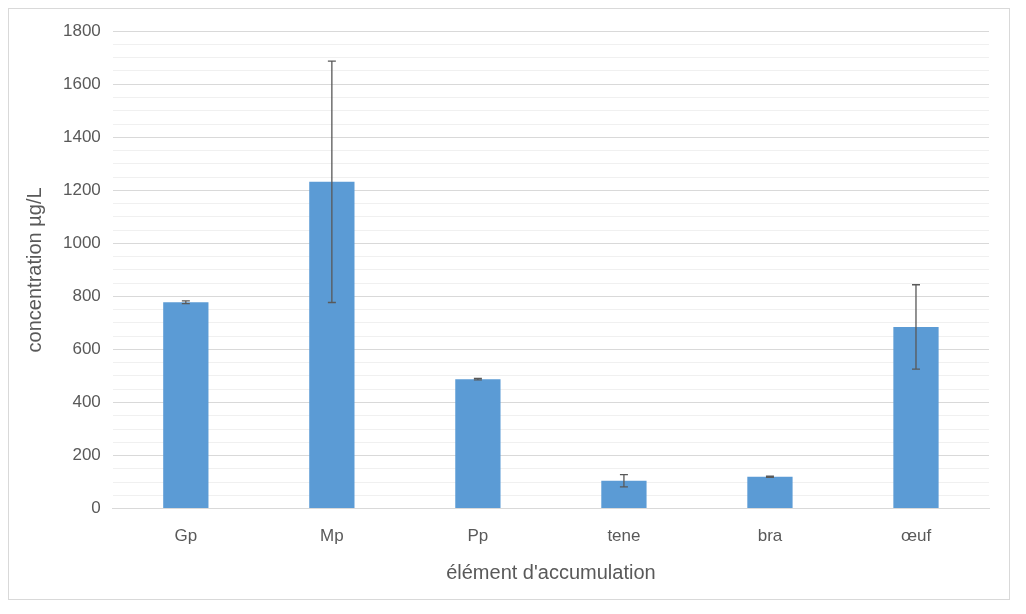  Describe the element at coordinates (81, 30) in the screenshot. I see `y-tick-label: 1800` at that location.